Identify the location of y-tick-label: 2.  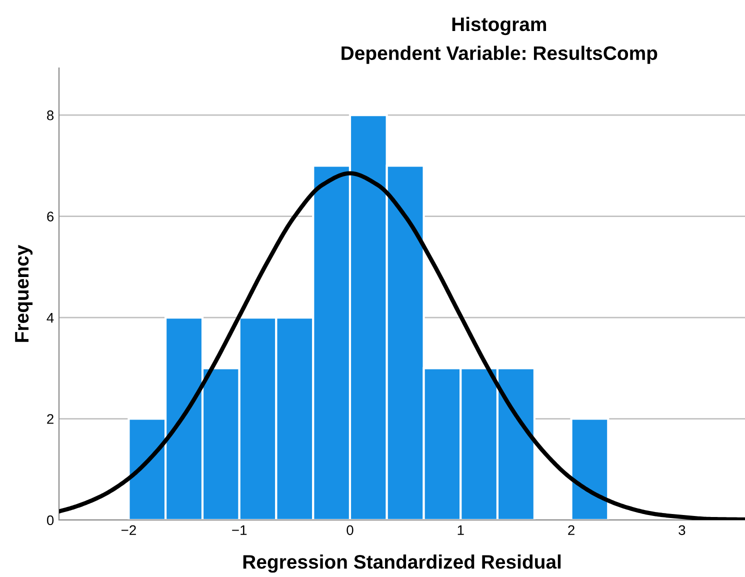
(50, 419).